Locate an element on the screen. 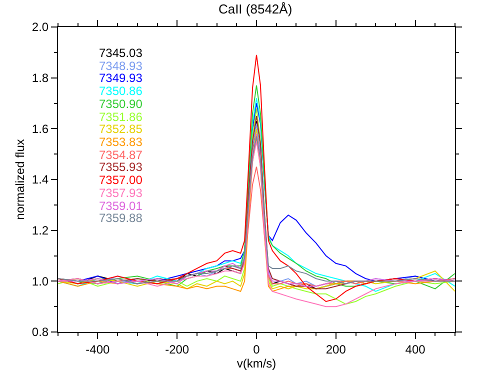 The image size is (491, 379). text: 7350.86 is located at coordinates (121, 91).